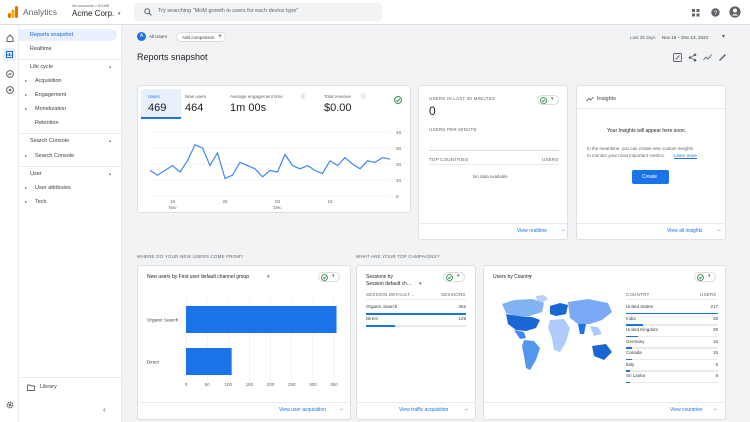 This screenshot has width=750, height=422. What do you see at coordinates (41, 49) in the screenshot?
I see `sidebar-item-realtime: Realtime` at bounding box center [41, 49].